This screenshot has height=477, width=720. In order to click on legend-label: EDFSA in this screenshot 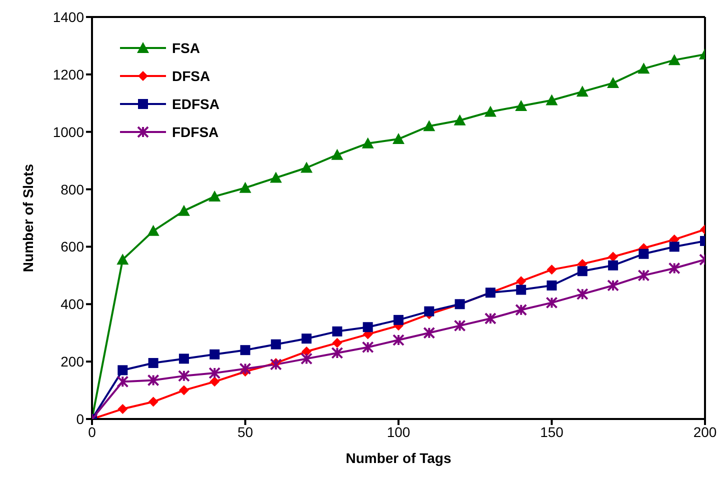, I will do `click(196, 104)`.